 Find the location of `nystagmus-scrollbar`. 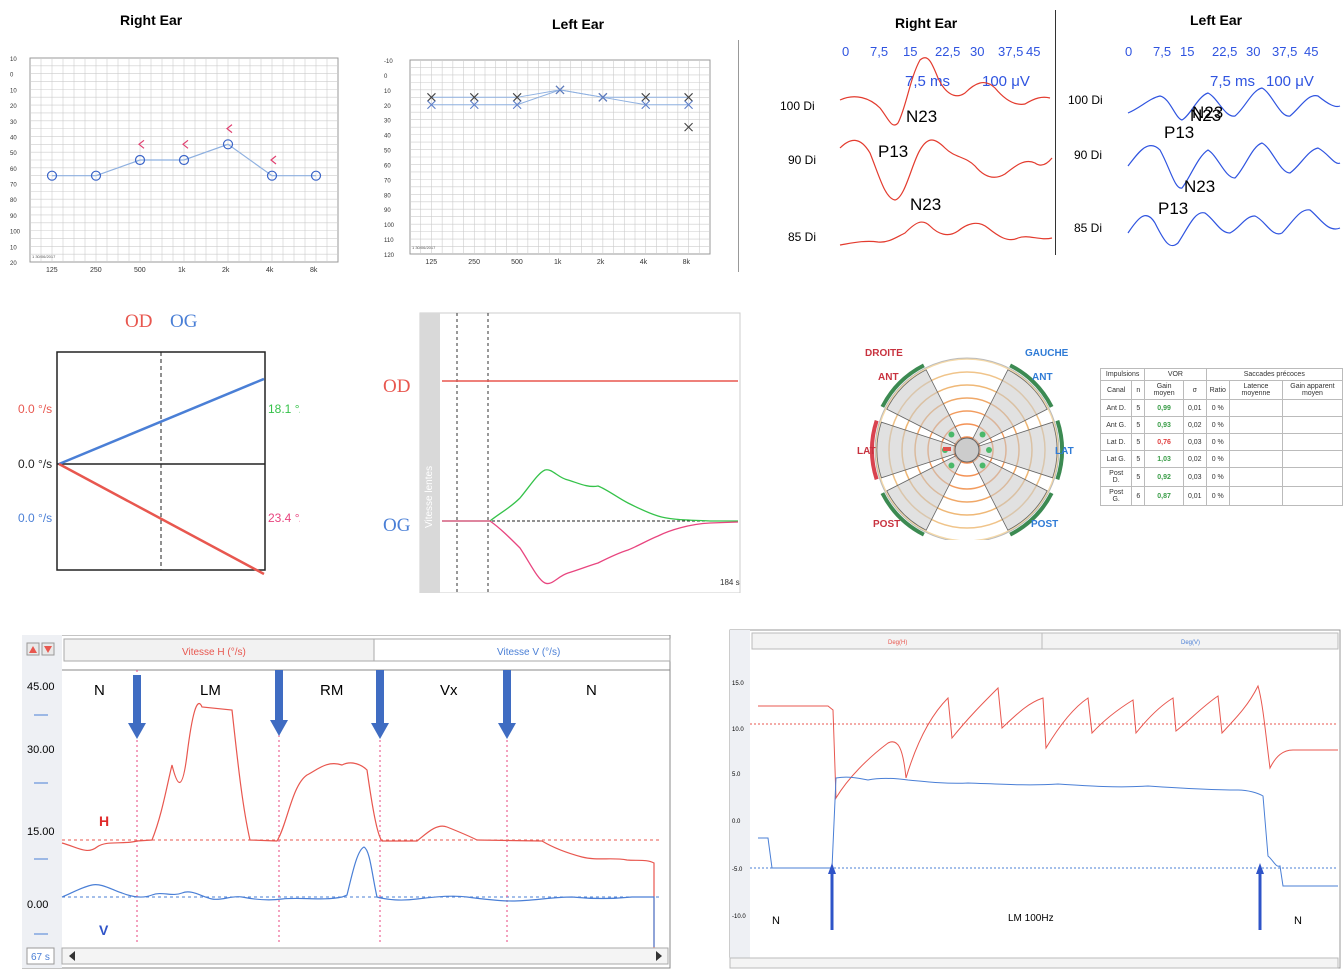

nystagmus-scrollbar is located at coordinates (365, 956).